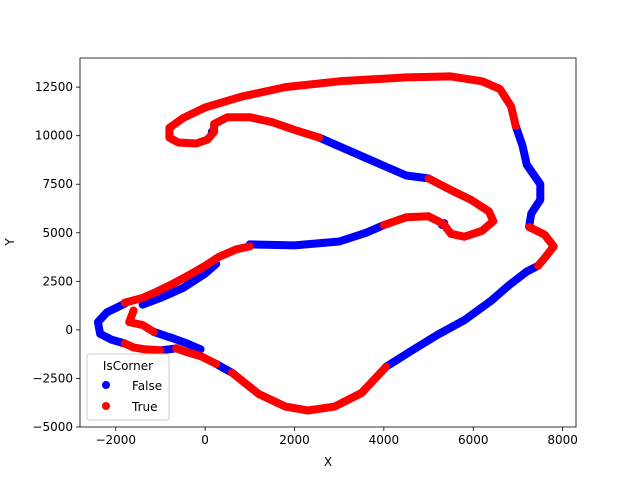 The height and width of the screenshot is (480, 640). What do you see at coordinates (144, 407) in the screenshot?
I see `legend-label-true: True` at bounding box center [144, 407].